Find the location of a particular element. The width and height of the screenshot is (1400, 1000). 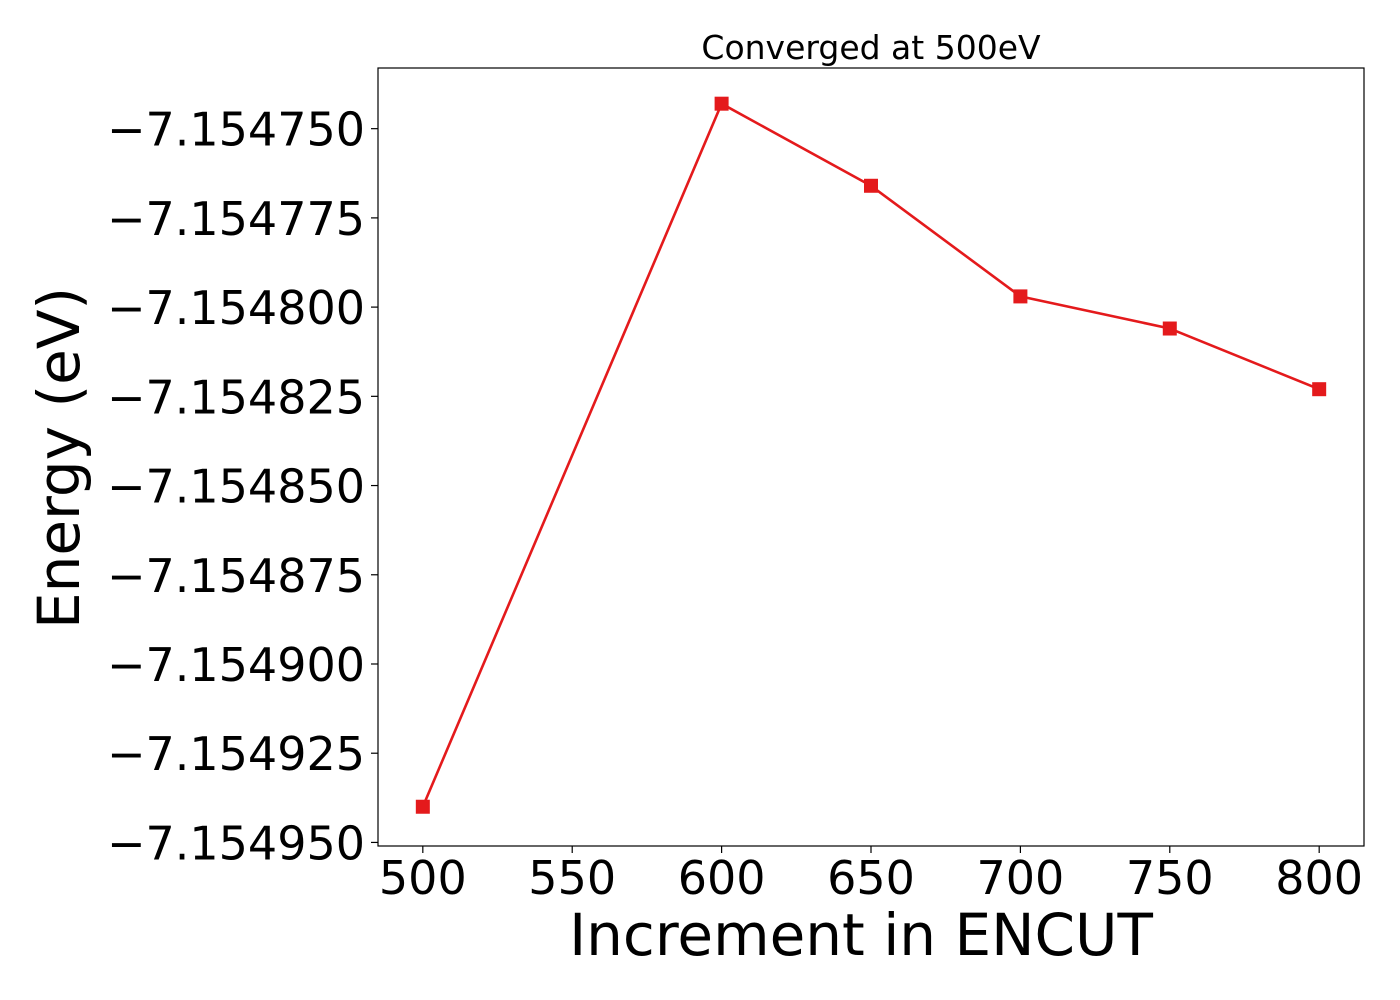

x-axis: 500 550 600 650 700 750 800 is located at coordinates (871, 875).